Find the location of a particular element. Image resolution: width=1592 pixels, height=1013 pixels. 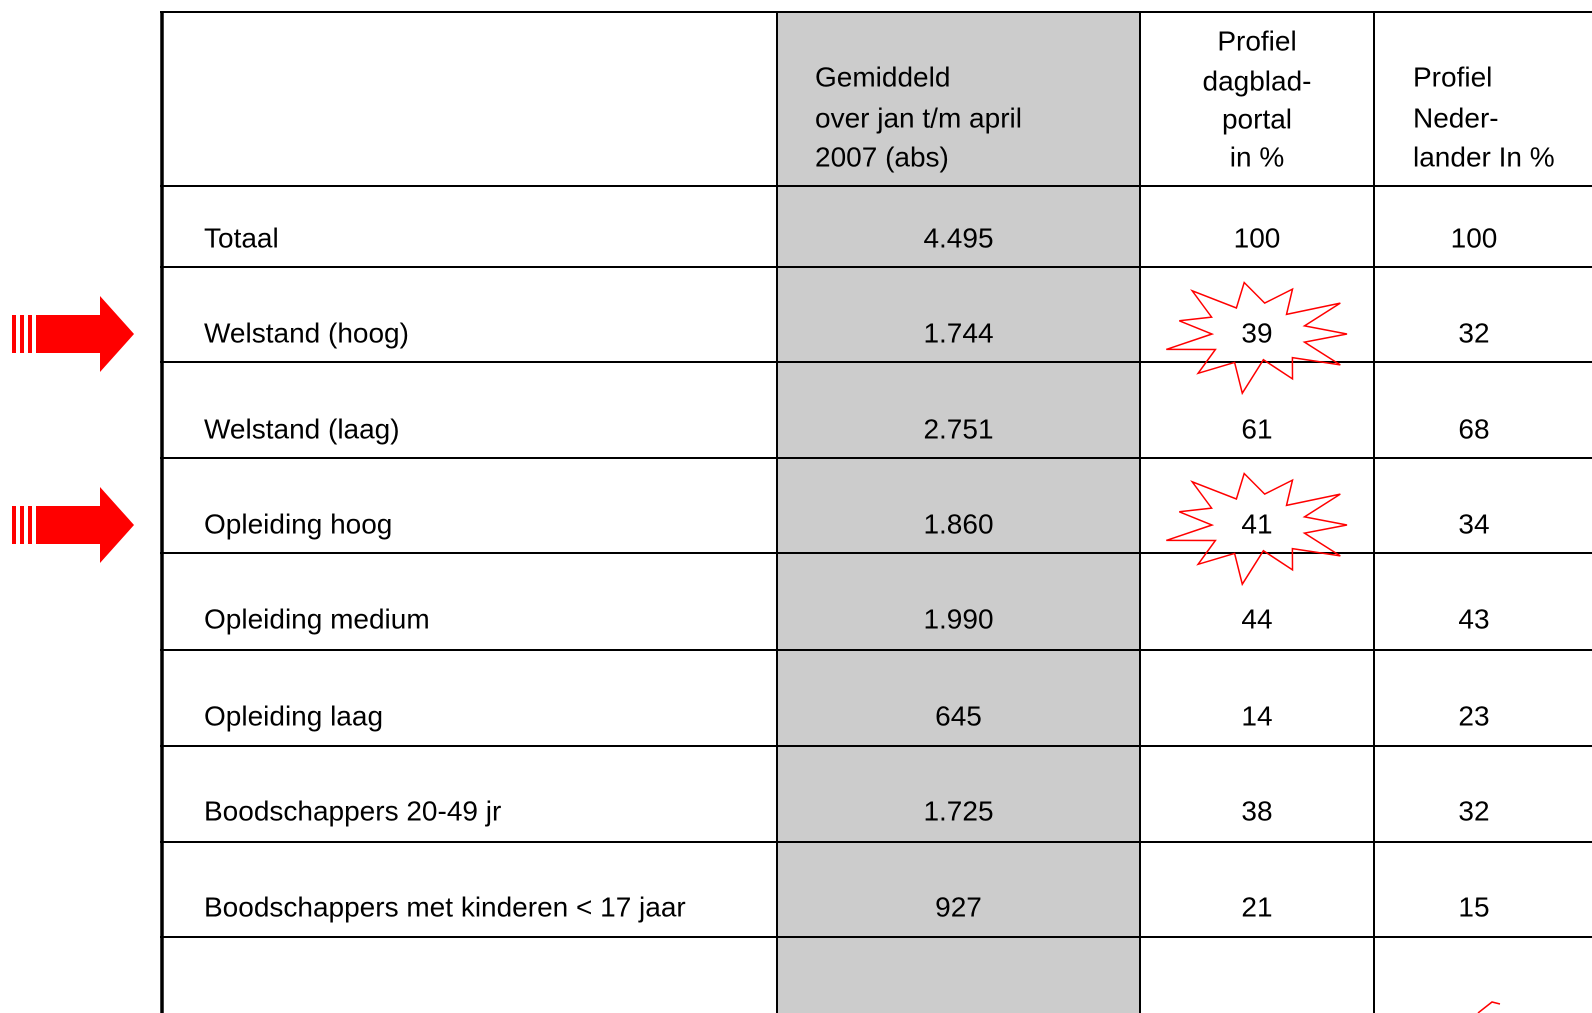

cell-value: 44 is located at coordinates (1256, 618).